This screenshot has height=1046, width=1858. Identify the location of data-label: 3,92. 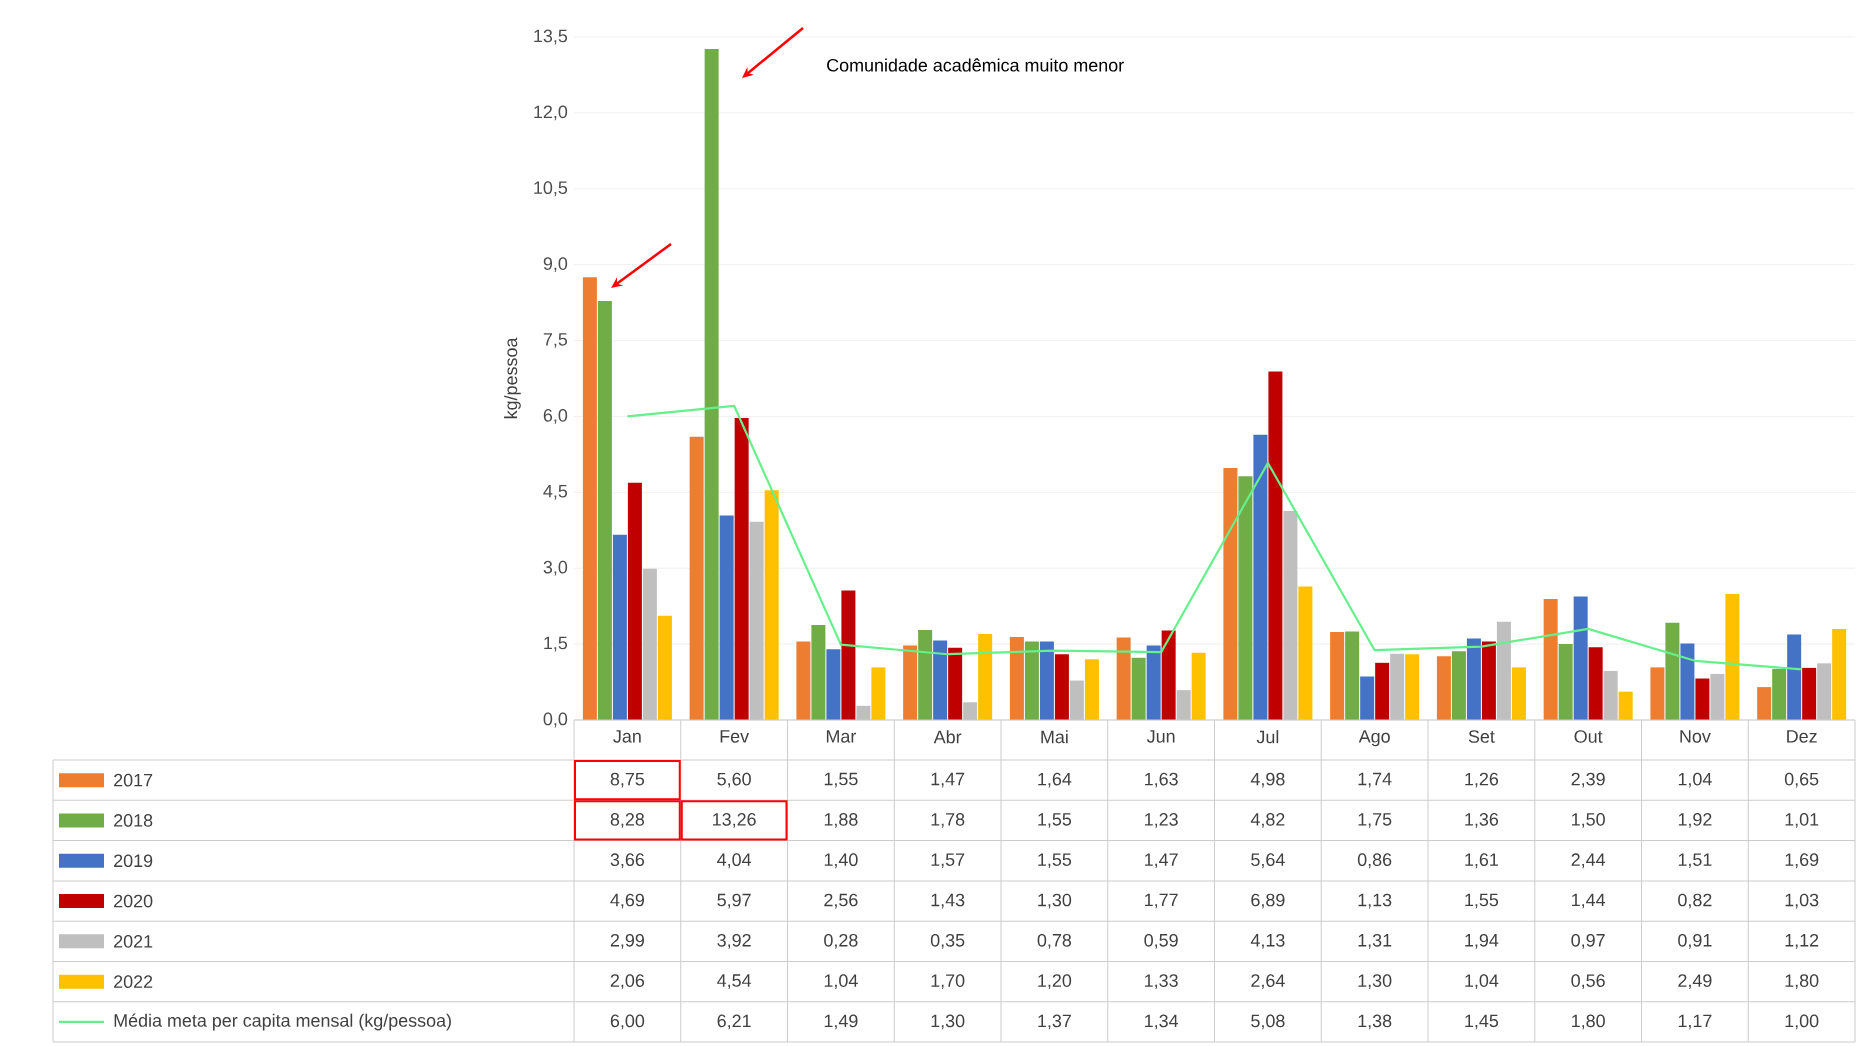
(734, 941).